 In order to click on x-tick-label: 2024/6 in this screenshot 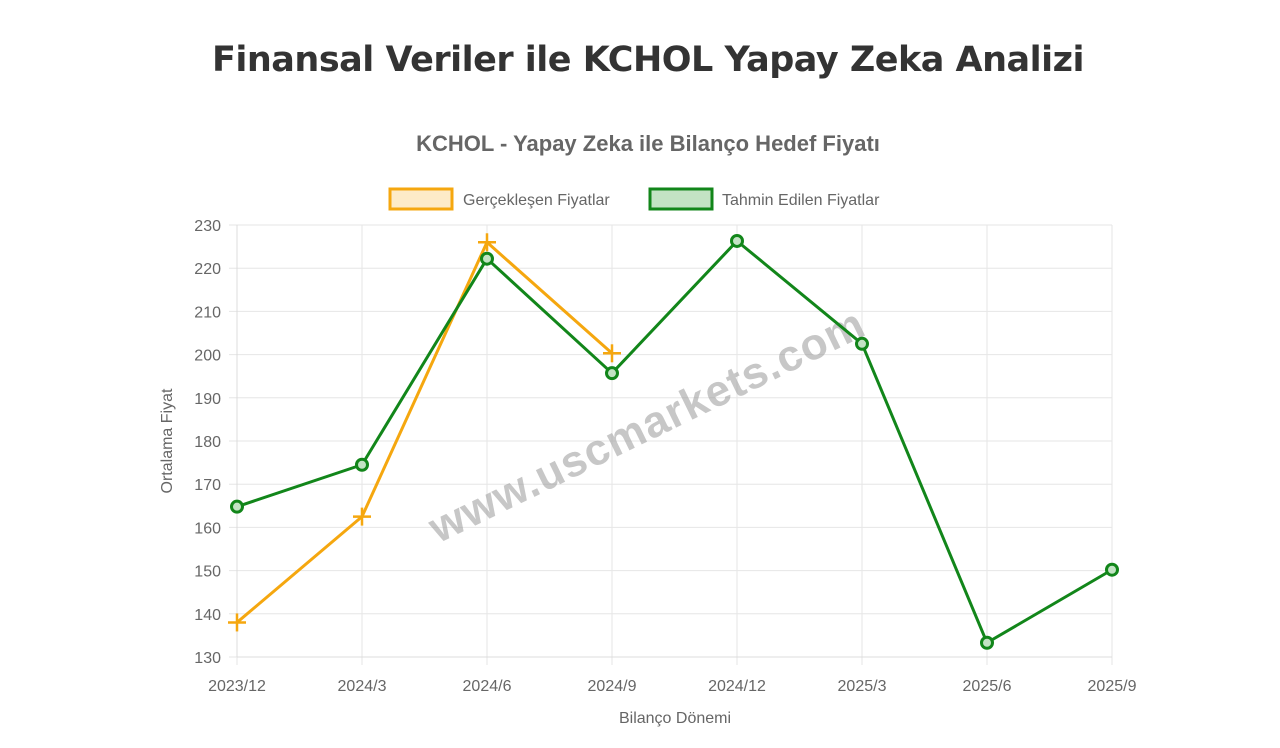, I will do `click(487, 686)`.